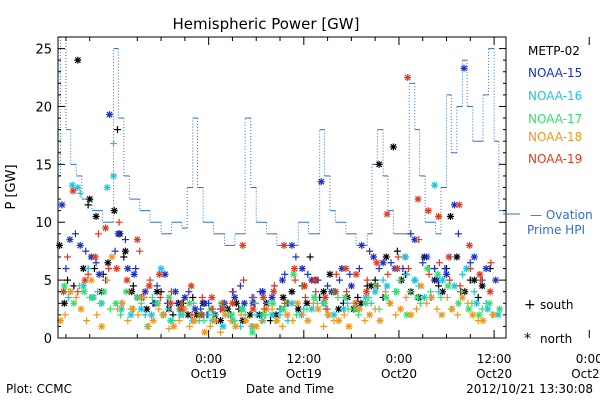 The image size is (600, 400). What do you see at coordinates (555, 96) in the screenshot?
I see `legend-noaa16: NOAA-16` at bounding box center [555, 96].